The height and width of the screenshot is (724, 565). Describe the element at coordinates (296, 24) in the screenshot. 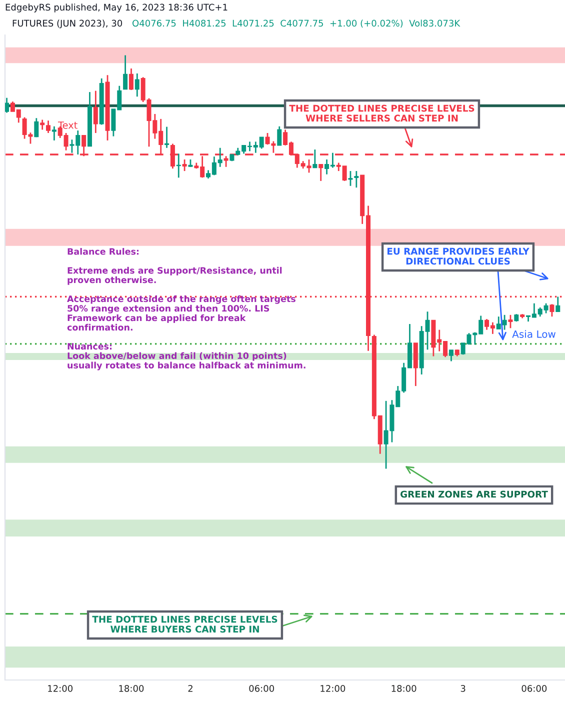

I see `text: O4076.75 H4081.25 L4071.25 C4077.75 +1.00 (+0.02%) Vol83.073K` at that location.